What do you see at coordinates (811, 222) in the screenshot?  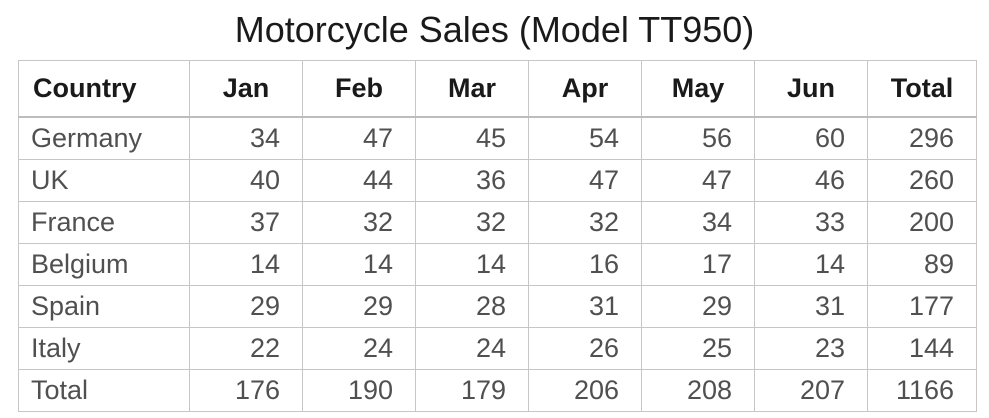 I see `value-cell: 33` at bounding box center [811, 222].